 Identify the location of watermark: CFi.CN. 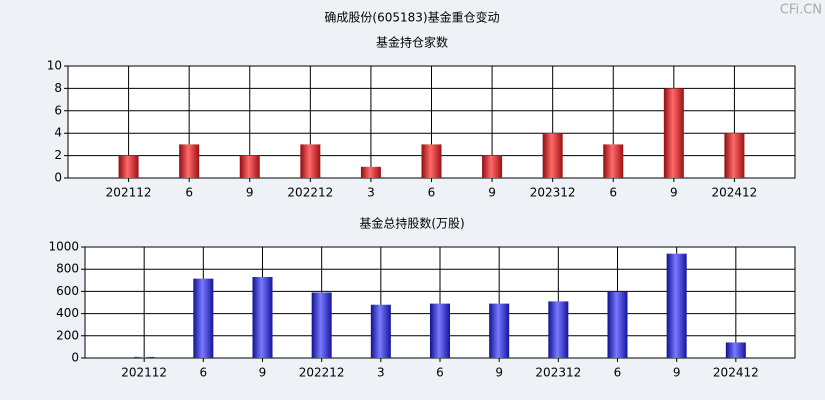
(801, 10).